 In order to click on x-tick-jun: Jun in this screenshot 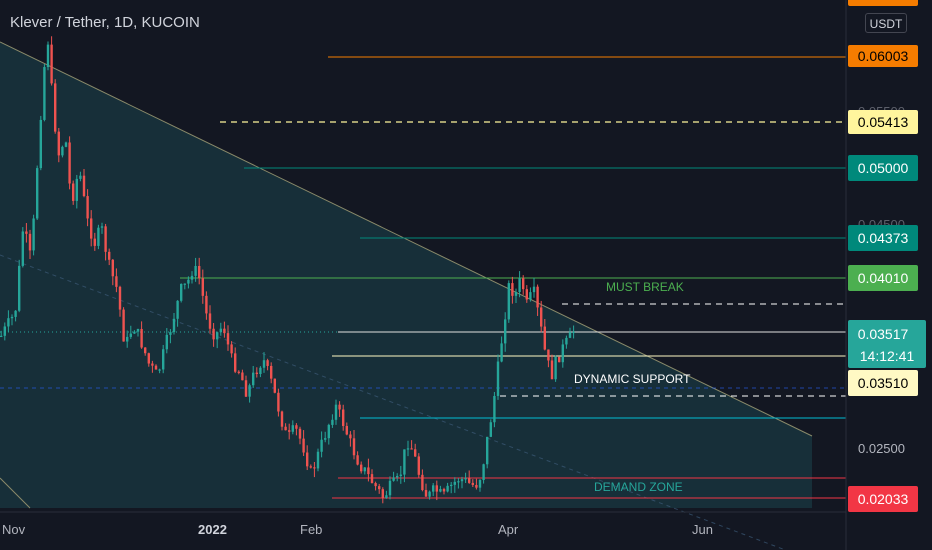, I will do `click(702, 529)`.